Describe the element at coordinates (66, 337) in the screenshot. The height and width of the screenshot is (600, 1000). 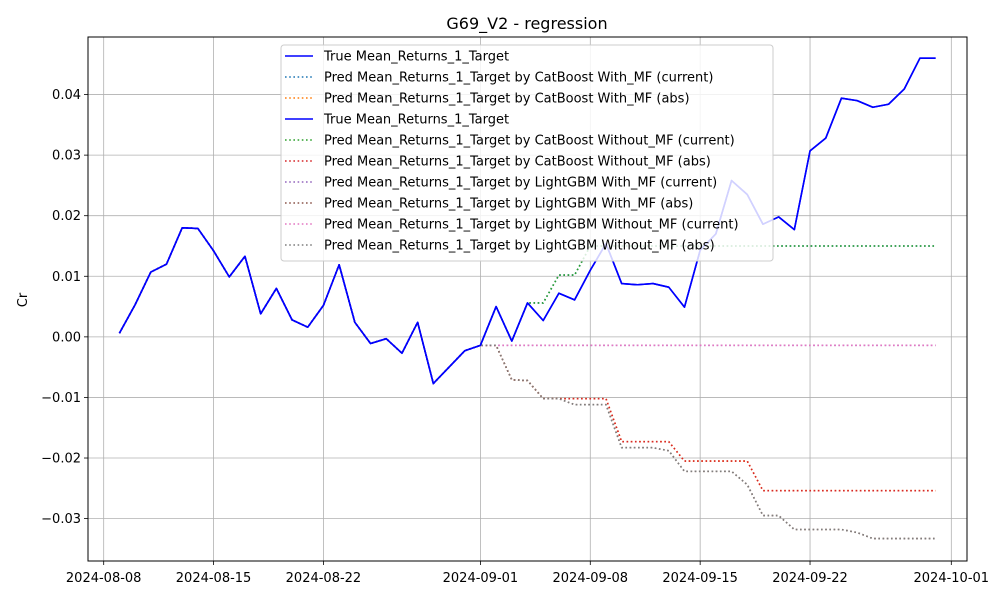
I see `y-tick-label: 0.00` at that location.